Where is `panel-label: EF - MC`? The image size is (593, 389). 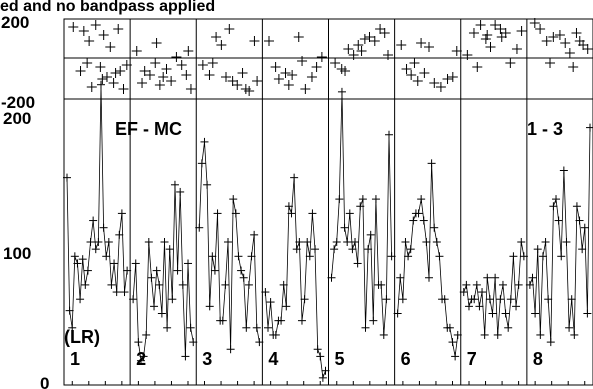
panel-label: EF - MC is located at coordinates (148, 129).